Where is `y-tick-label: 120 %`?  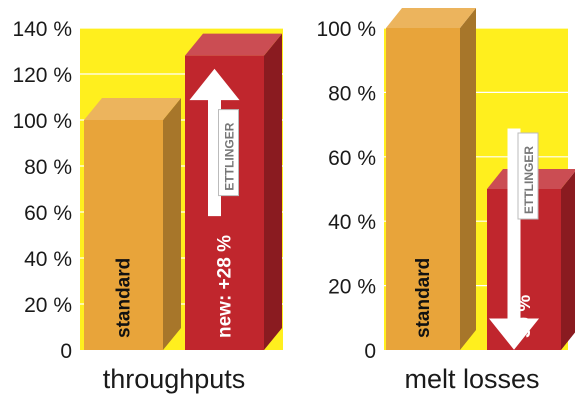
y-tick-label: 120 % is located at coordinates (42, 75).